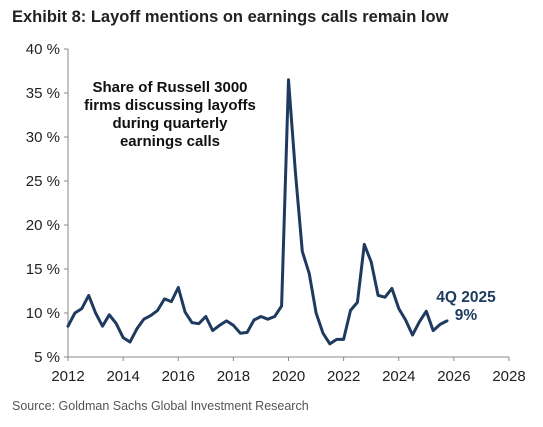 The height and width of the screenshot is (427, 543). Describe the element at coordinates (398, 376) in the screenshot. I see `x-tick-label: 2024` at that location.